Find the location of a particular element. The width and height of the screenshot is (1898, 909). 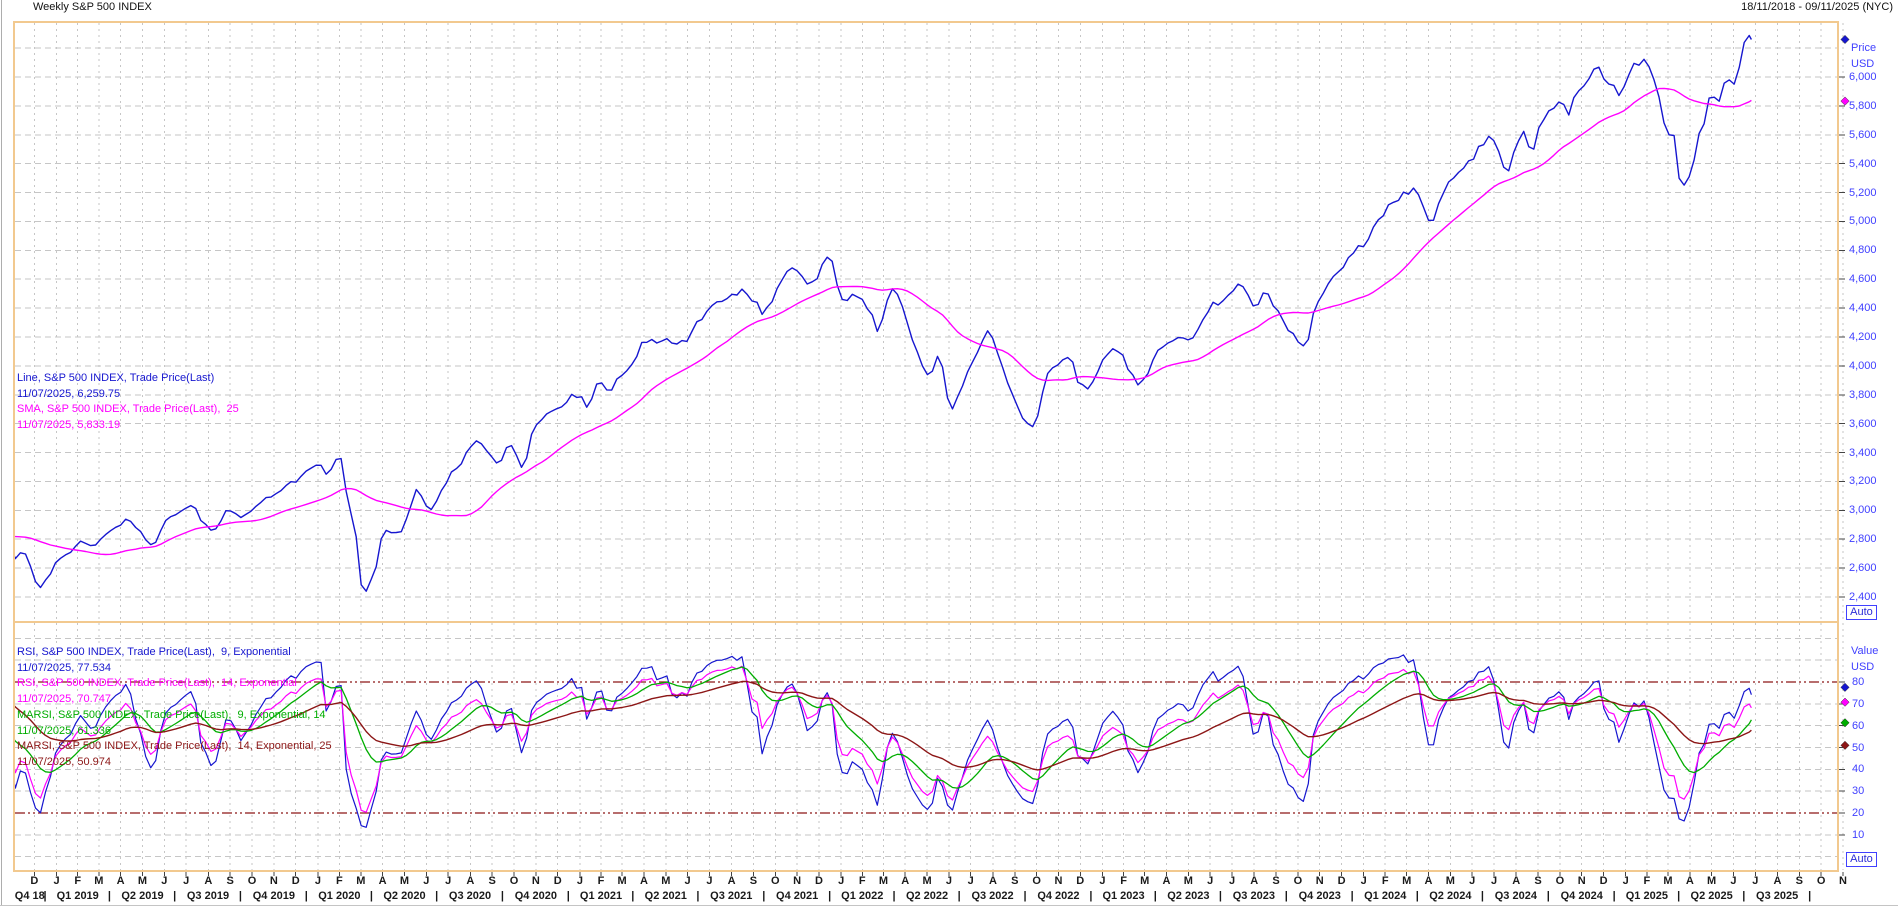

value-tick-label: 60 is located at coordinates (1858, 725).